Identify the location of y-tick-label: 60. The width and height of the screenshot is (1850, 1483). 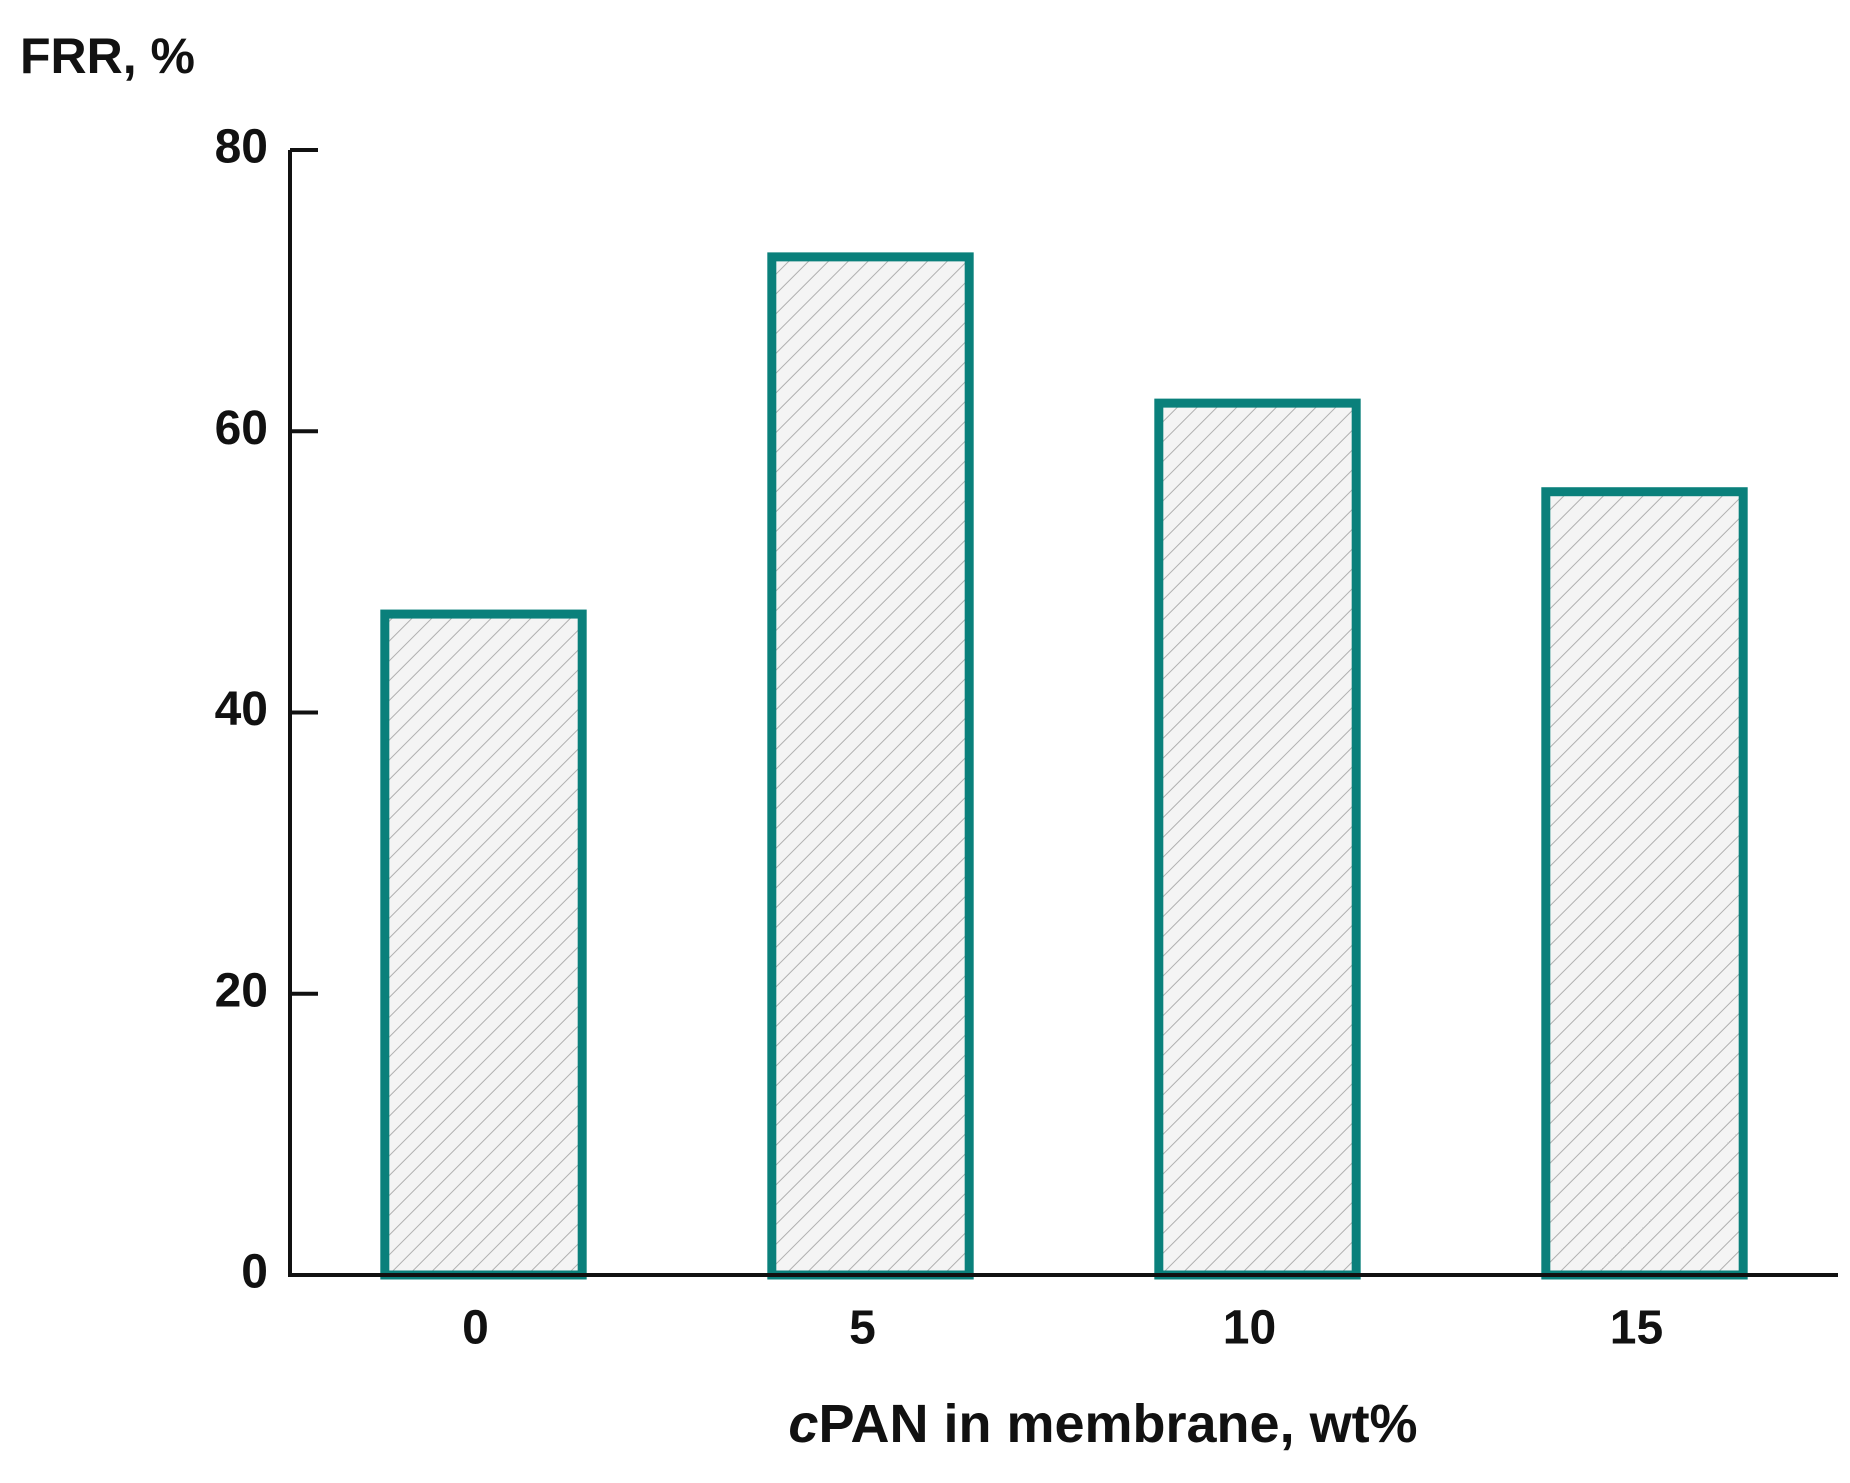
(241, 428).